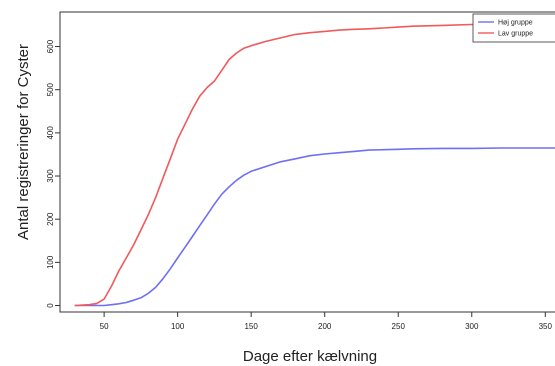  I want to click on x-axis-title: Dage efter kælvning, so click(310, 356).